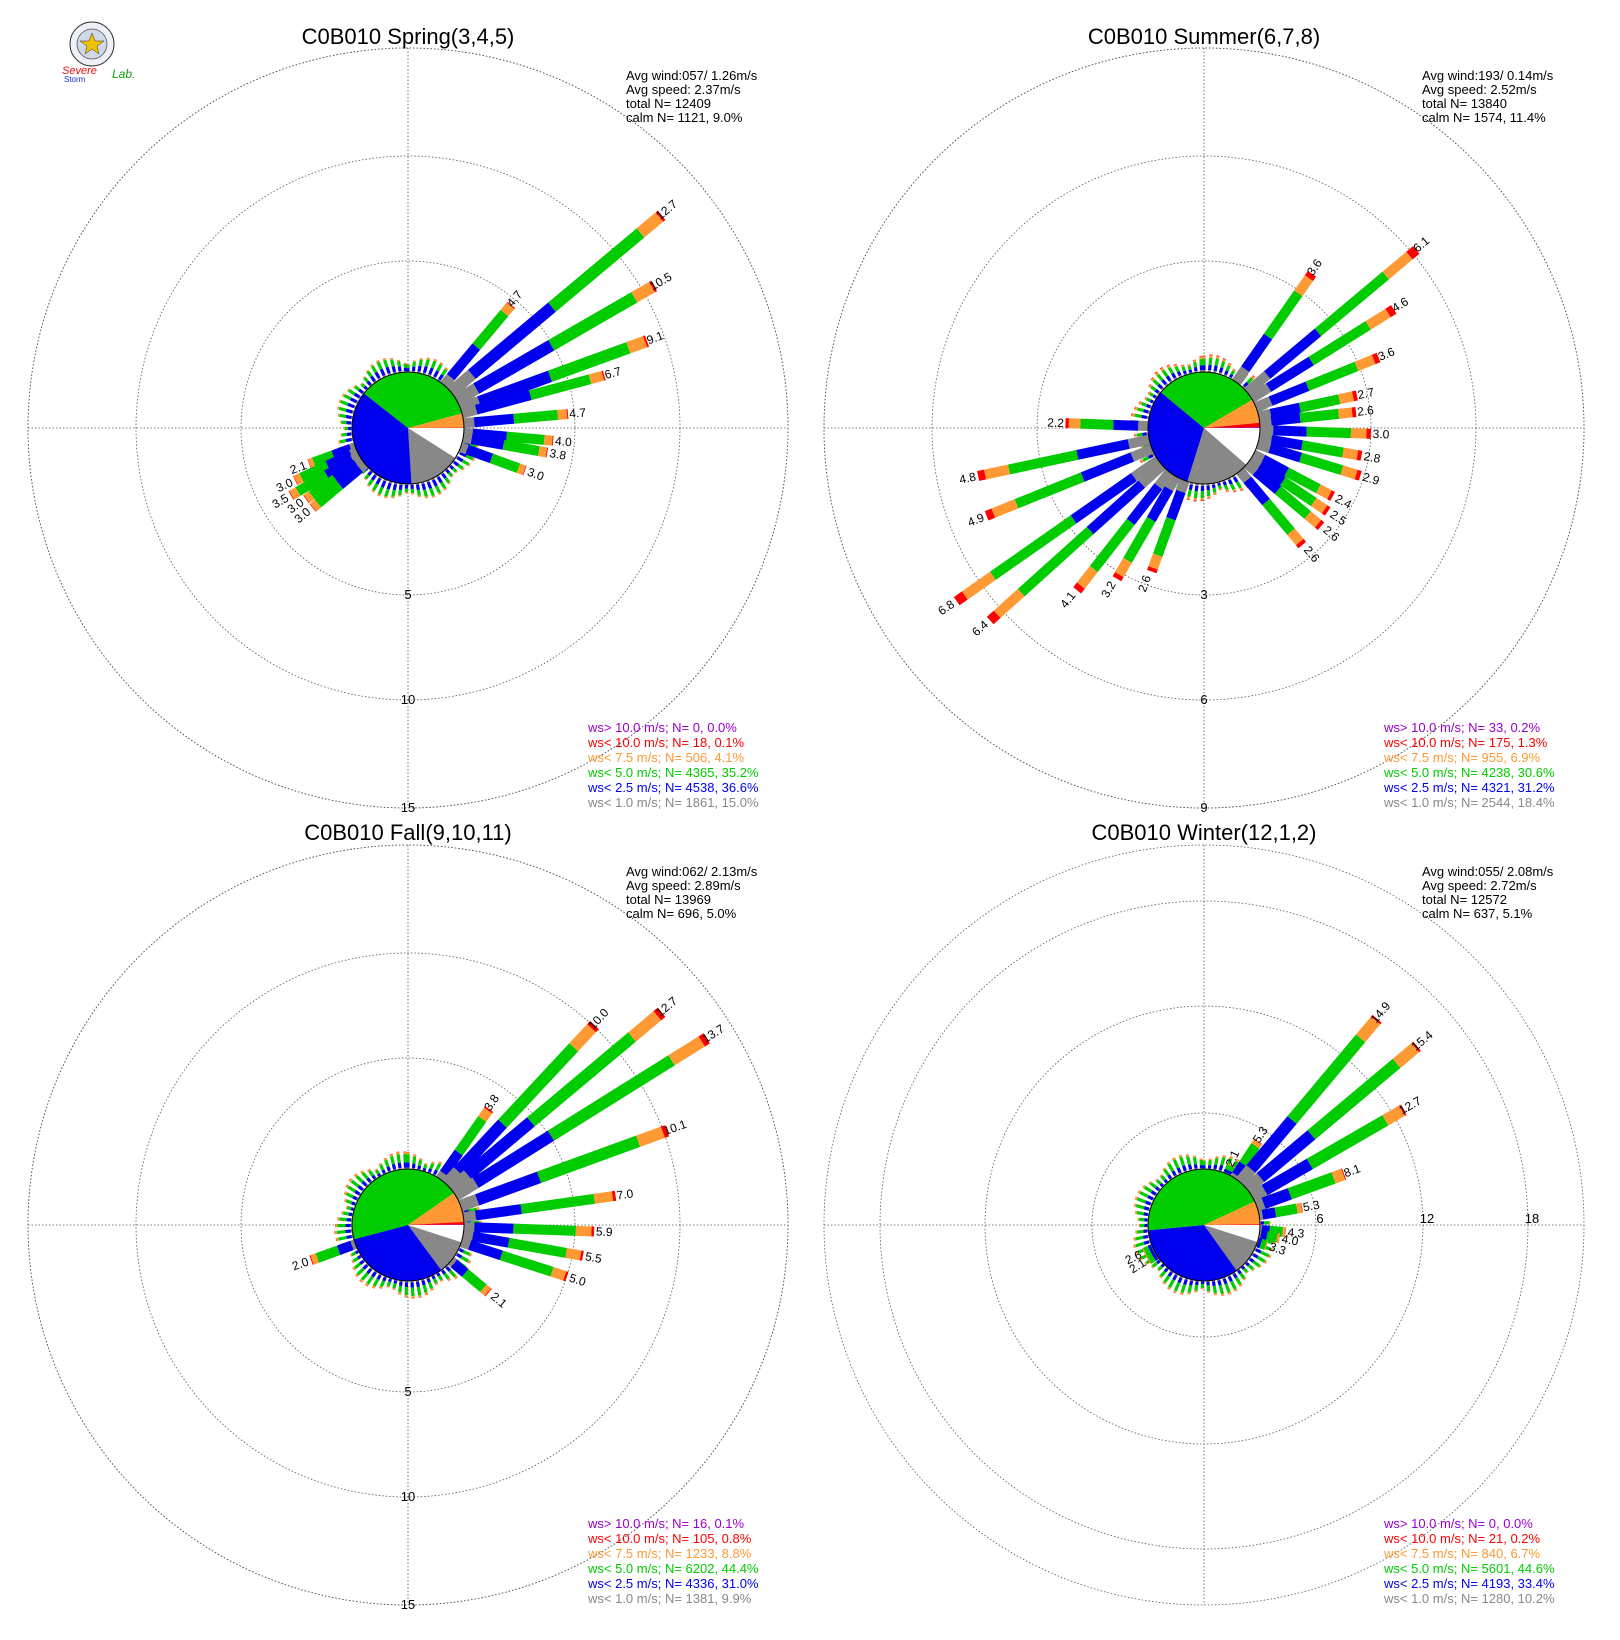 Image resolution: width=1620 pixels, height=1640 pixels. Describe the element at coordinates (593, 1257) in the screenshot. I see `spoke-label: 5.5` at that location.